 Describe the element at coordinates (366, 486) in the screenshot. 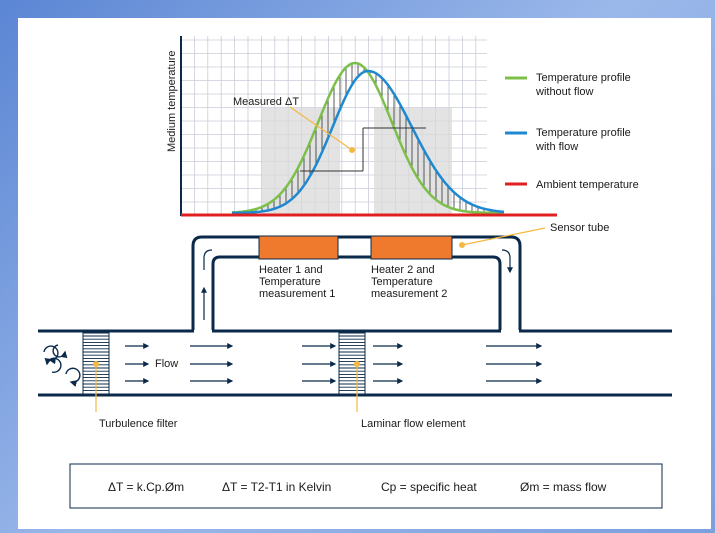

I see `formula-box` at that location.